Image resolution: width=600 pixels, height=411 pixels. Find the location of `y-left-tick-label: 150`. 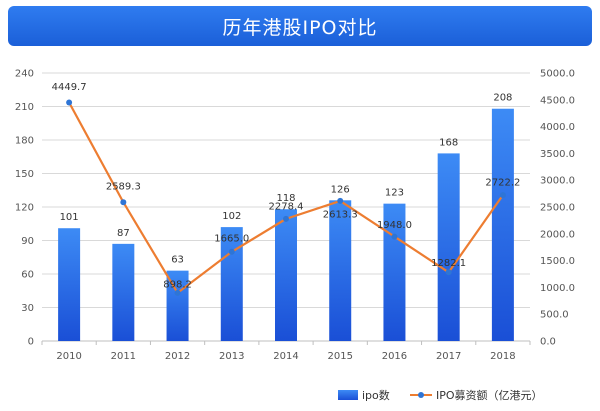

y-left-tick-label: 150 is located at coordinates (24, 174).